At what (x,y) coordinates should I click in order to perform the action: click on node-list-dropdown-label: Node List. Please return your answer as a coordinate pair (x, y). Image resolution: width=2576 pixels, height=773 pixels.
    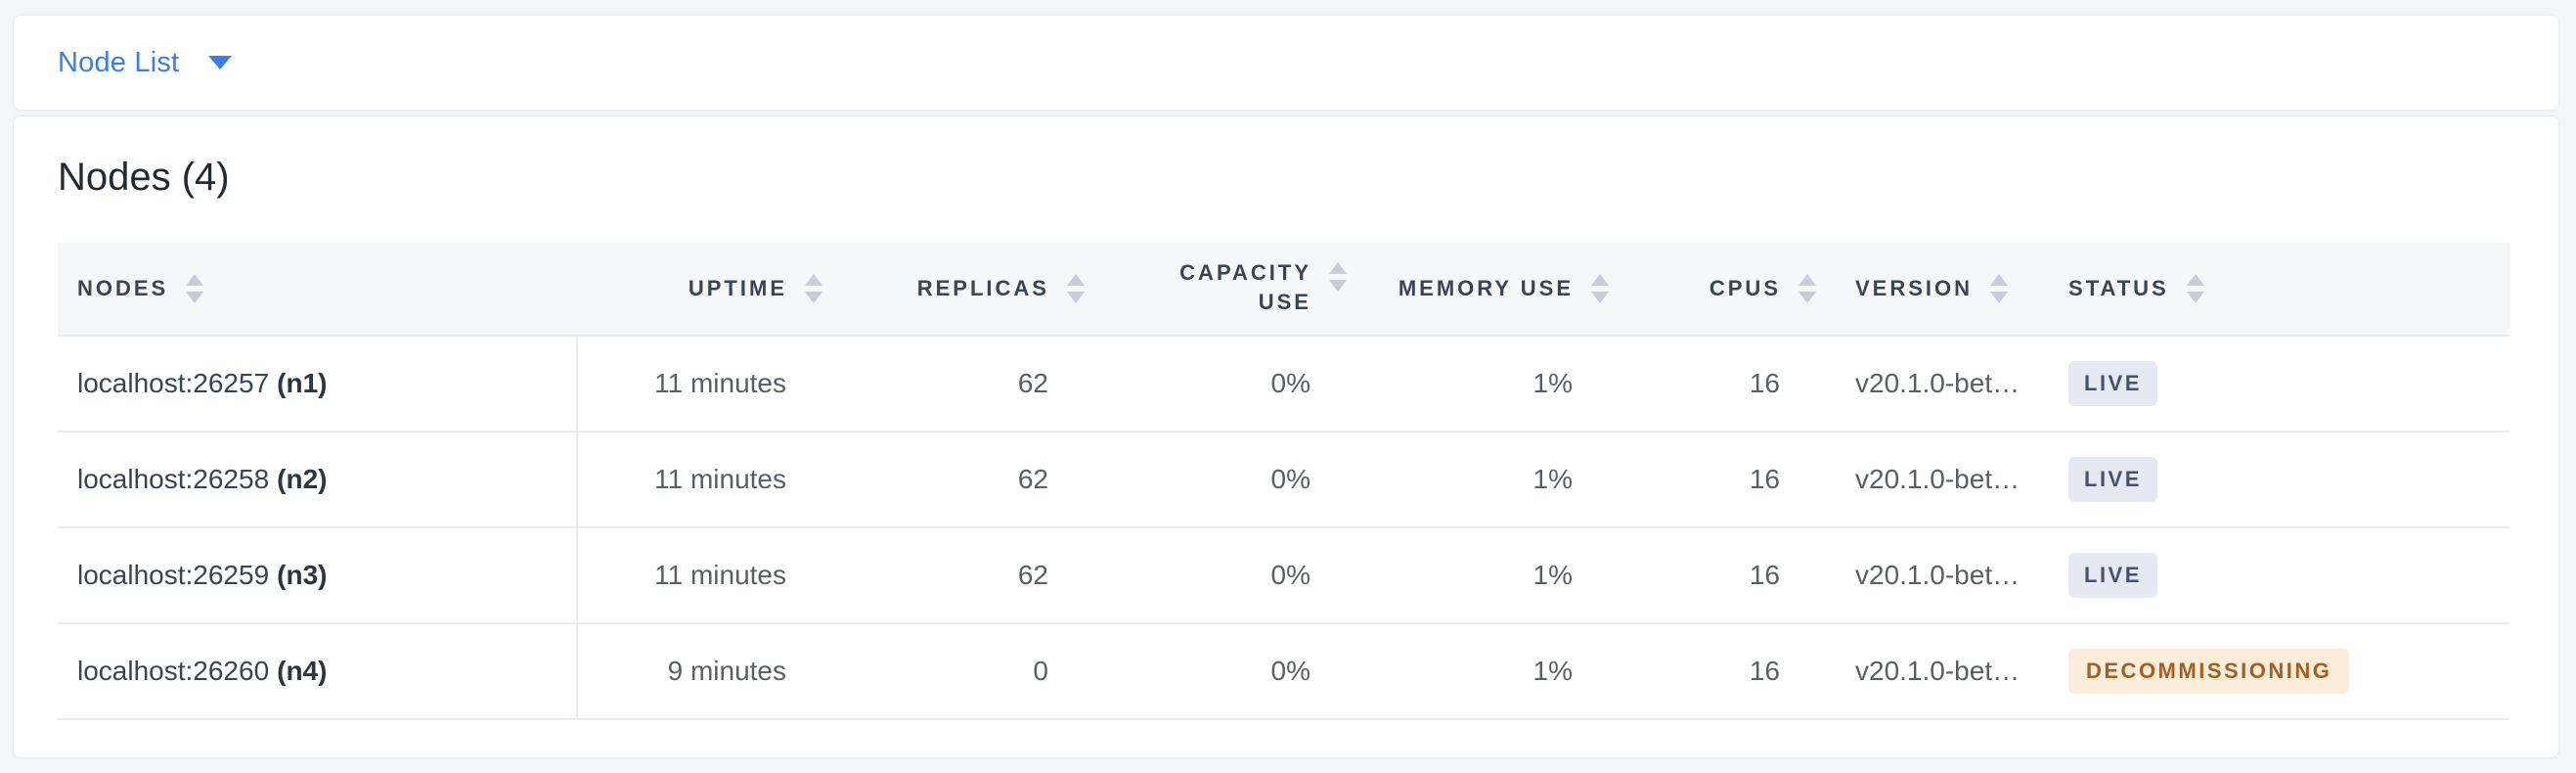
    Looking at the image, I should click on (119, 62).